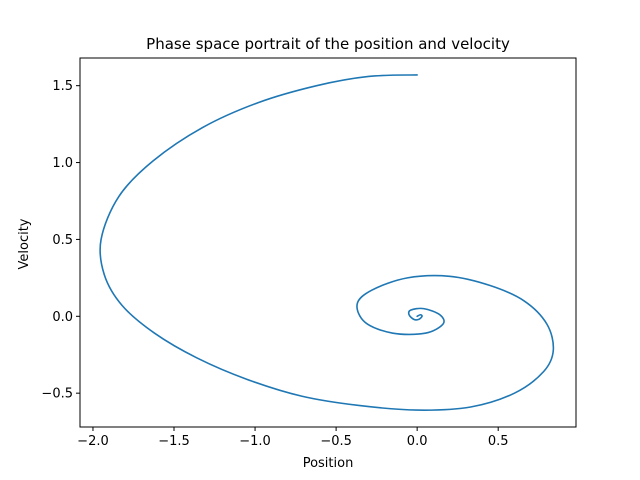 This screenshot has width=640, height=480. Describe the element at coordinates (62, 163) in the screenshot. I see `y-tick-label: 1.0` at that location.